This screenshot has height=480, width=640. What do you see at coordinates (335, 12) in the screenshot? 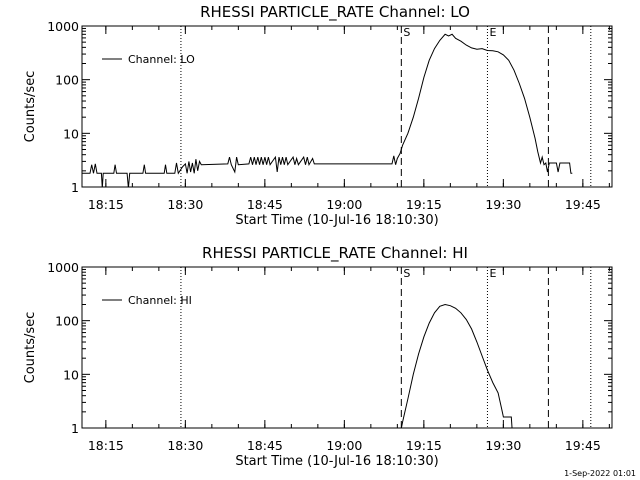
I see `chart-title: RHESSI PARTICLE_RATE Channel: LO` at bounding box center [335, 12].